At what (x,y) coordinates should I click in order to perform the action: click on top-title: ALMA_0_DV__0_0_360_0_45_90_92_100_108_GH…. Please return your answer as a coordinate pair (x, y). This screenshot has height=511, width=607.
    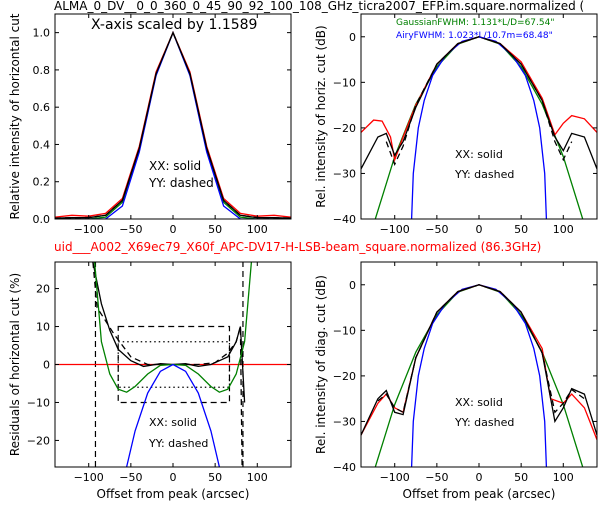
    Looking at the image, I should click on (319, 6).